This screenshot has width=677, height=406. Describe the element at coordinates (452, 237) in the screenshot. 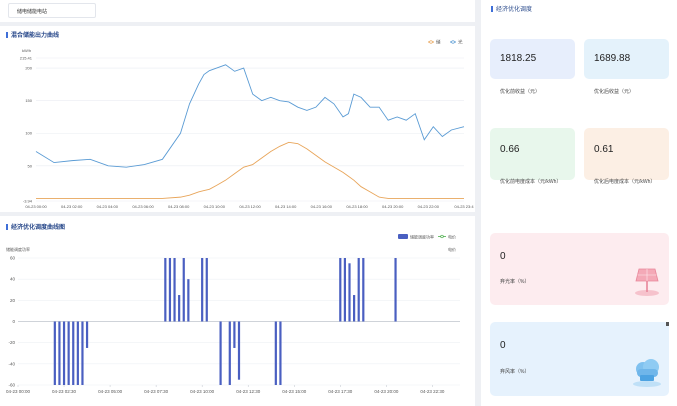

I see `legend-label: 电价` at that location.